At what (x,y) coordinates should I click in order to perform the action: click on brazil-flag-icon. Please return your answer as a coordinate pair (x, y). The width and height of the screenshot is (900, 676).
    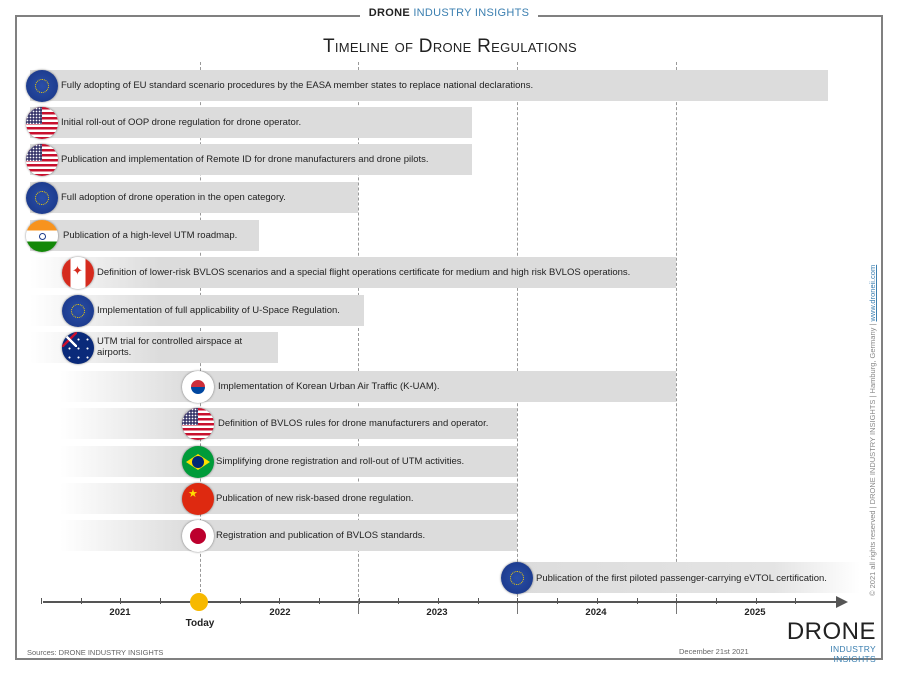
    Looking at the image, I should click on (198, 462).